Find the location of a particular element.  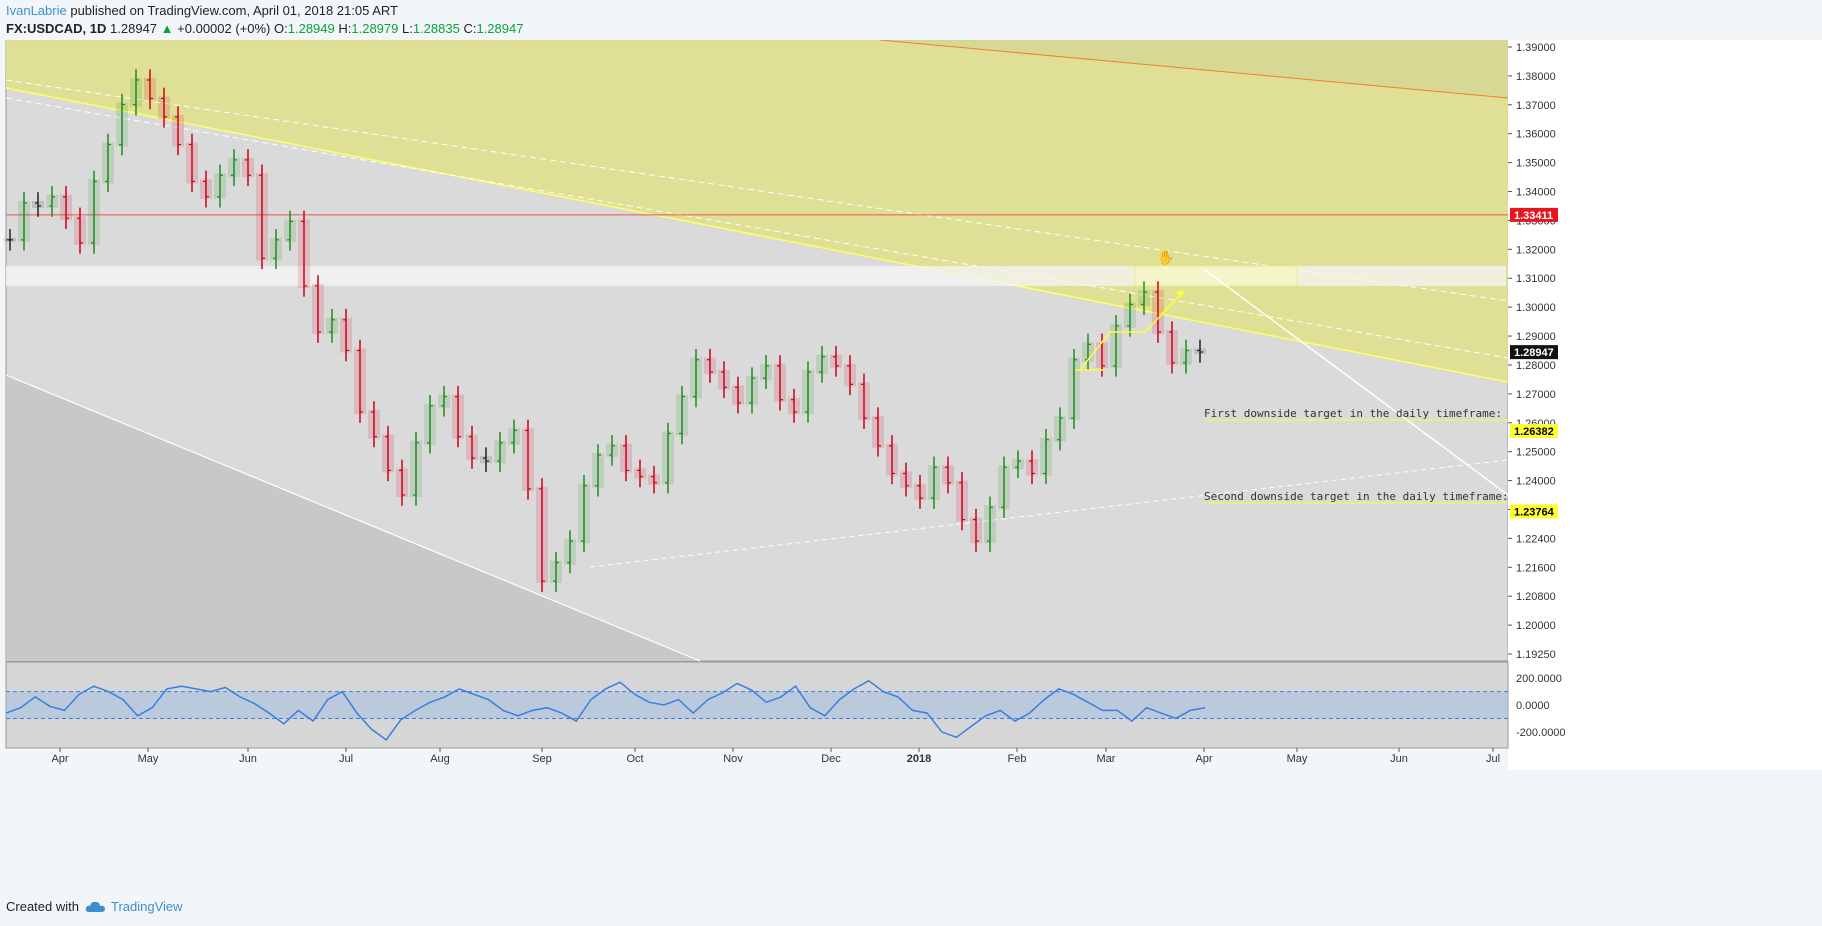

price-tag-label: 1.23764 is located at coordinates (1534, 512).